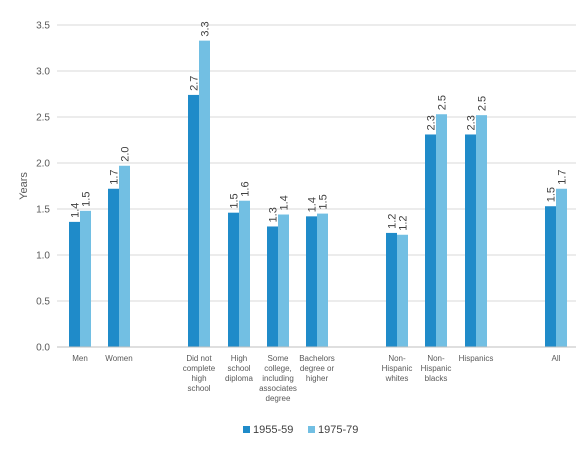  What do you see at coordinates (338, 430) in the screenshot?
I see `legend-label: 1975-79` at bounding box center [338, 430].